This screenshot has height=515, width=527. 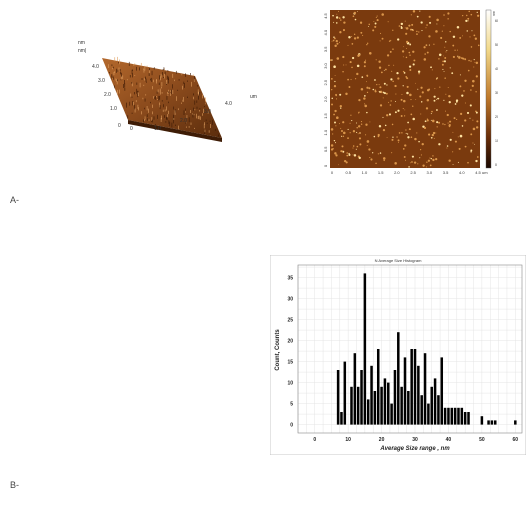 What do you see at coordinates (14, 485) in the screenshot?
I see `panel-label-b: B-` at bounding box center [14, 485].